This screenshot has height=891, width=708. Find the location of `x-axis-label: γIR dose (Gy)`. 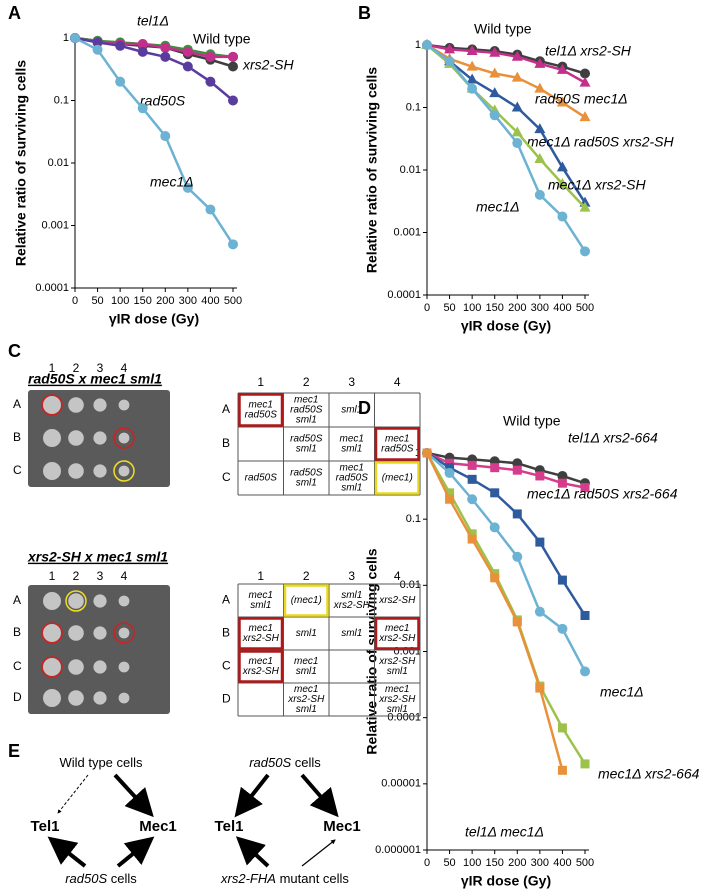

x-axis-label: γIR dose (Gy) is located at coordinates (154, 319).